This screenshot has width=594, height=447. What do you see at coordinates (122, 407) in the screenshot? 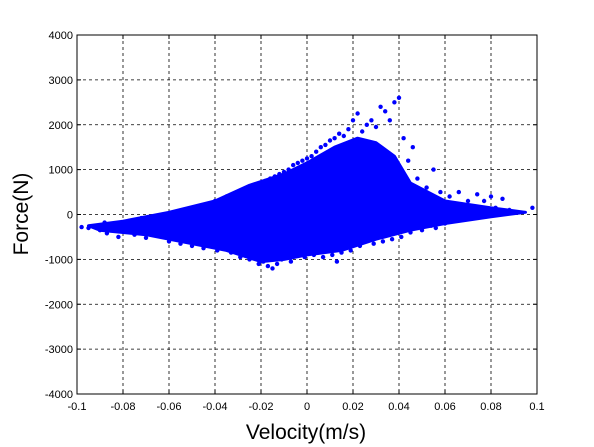
I see `x-tick-label: -0.08` at bounding box center [122, 407].